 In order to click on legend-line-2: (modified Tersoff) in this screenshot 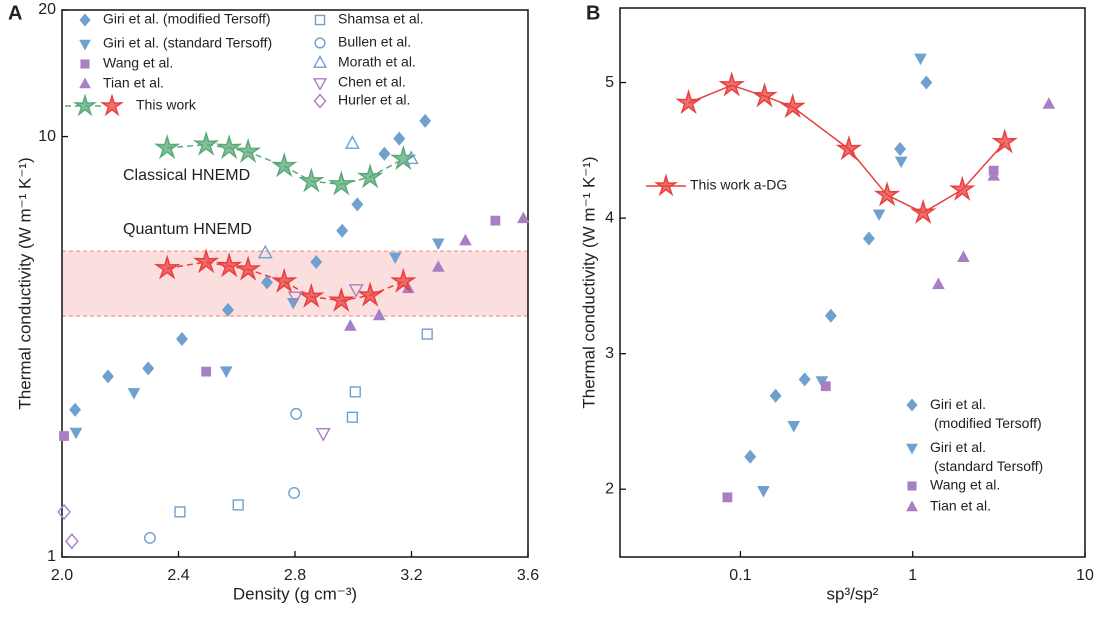, I will do `click(988, 423)`.